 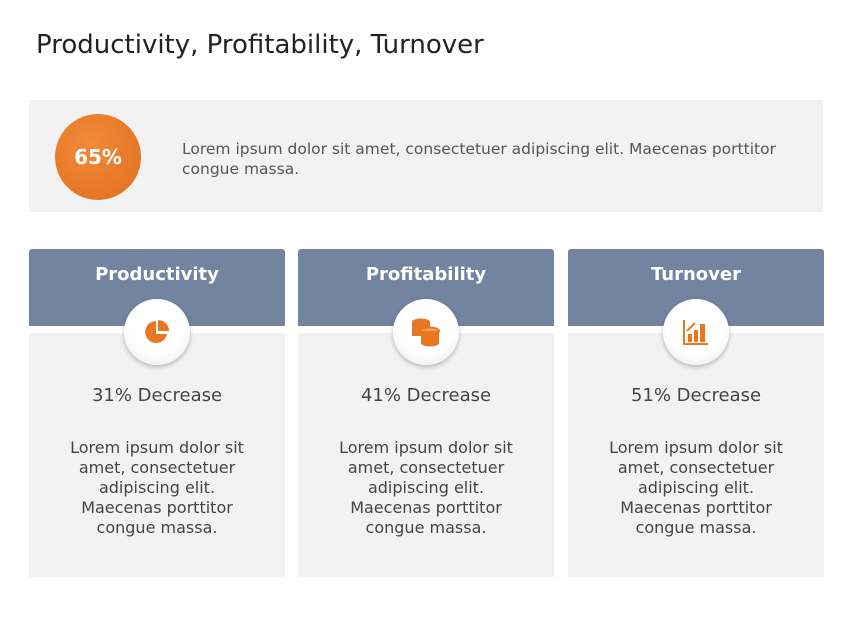 What do you see at coordinates (157, 395) in the screenshot?
I see `card-stat: 31% Decrease` at bounding box center [157, 395].